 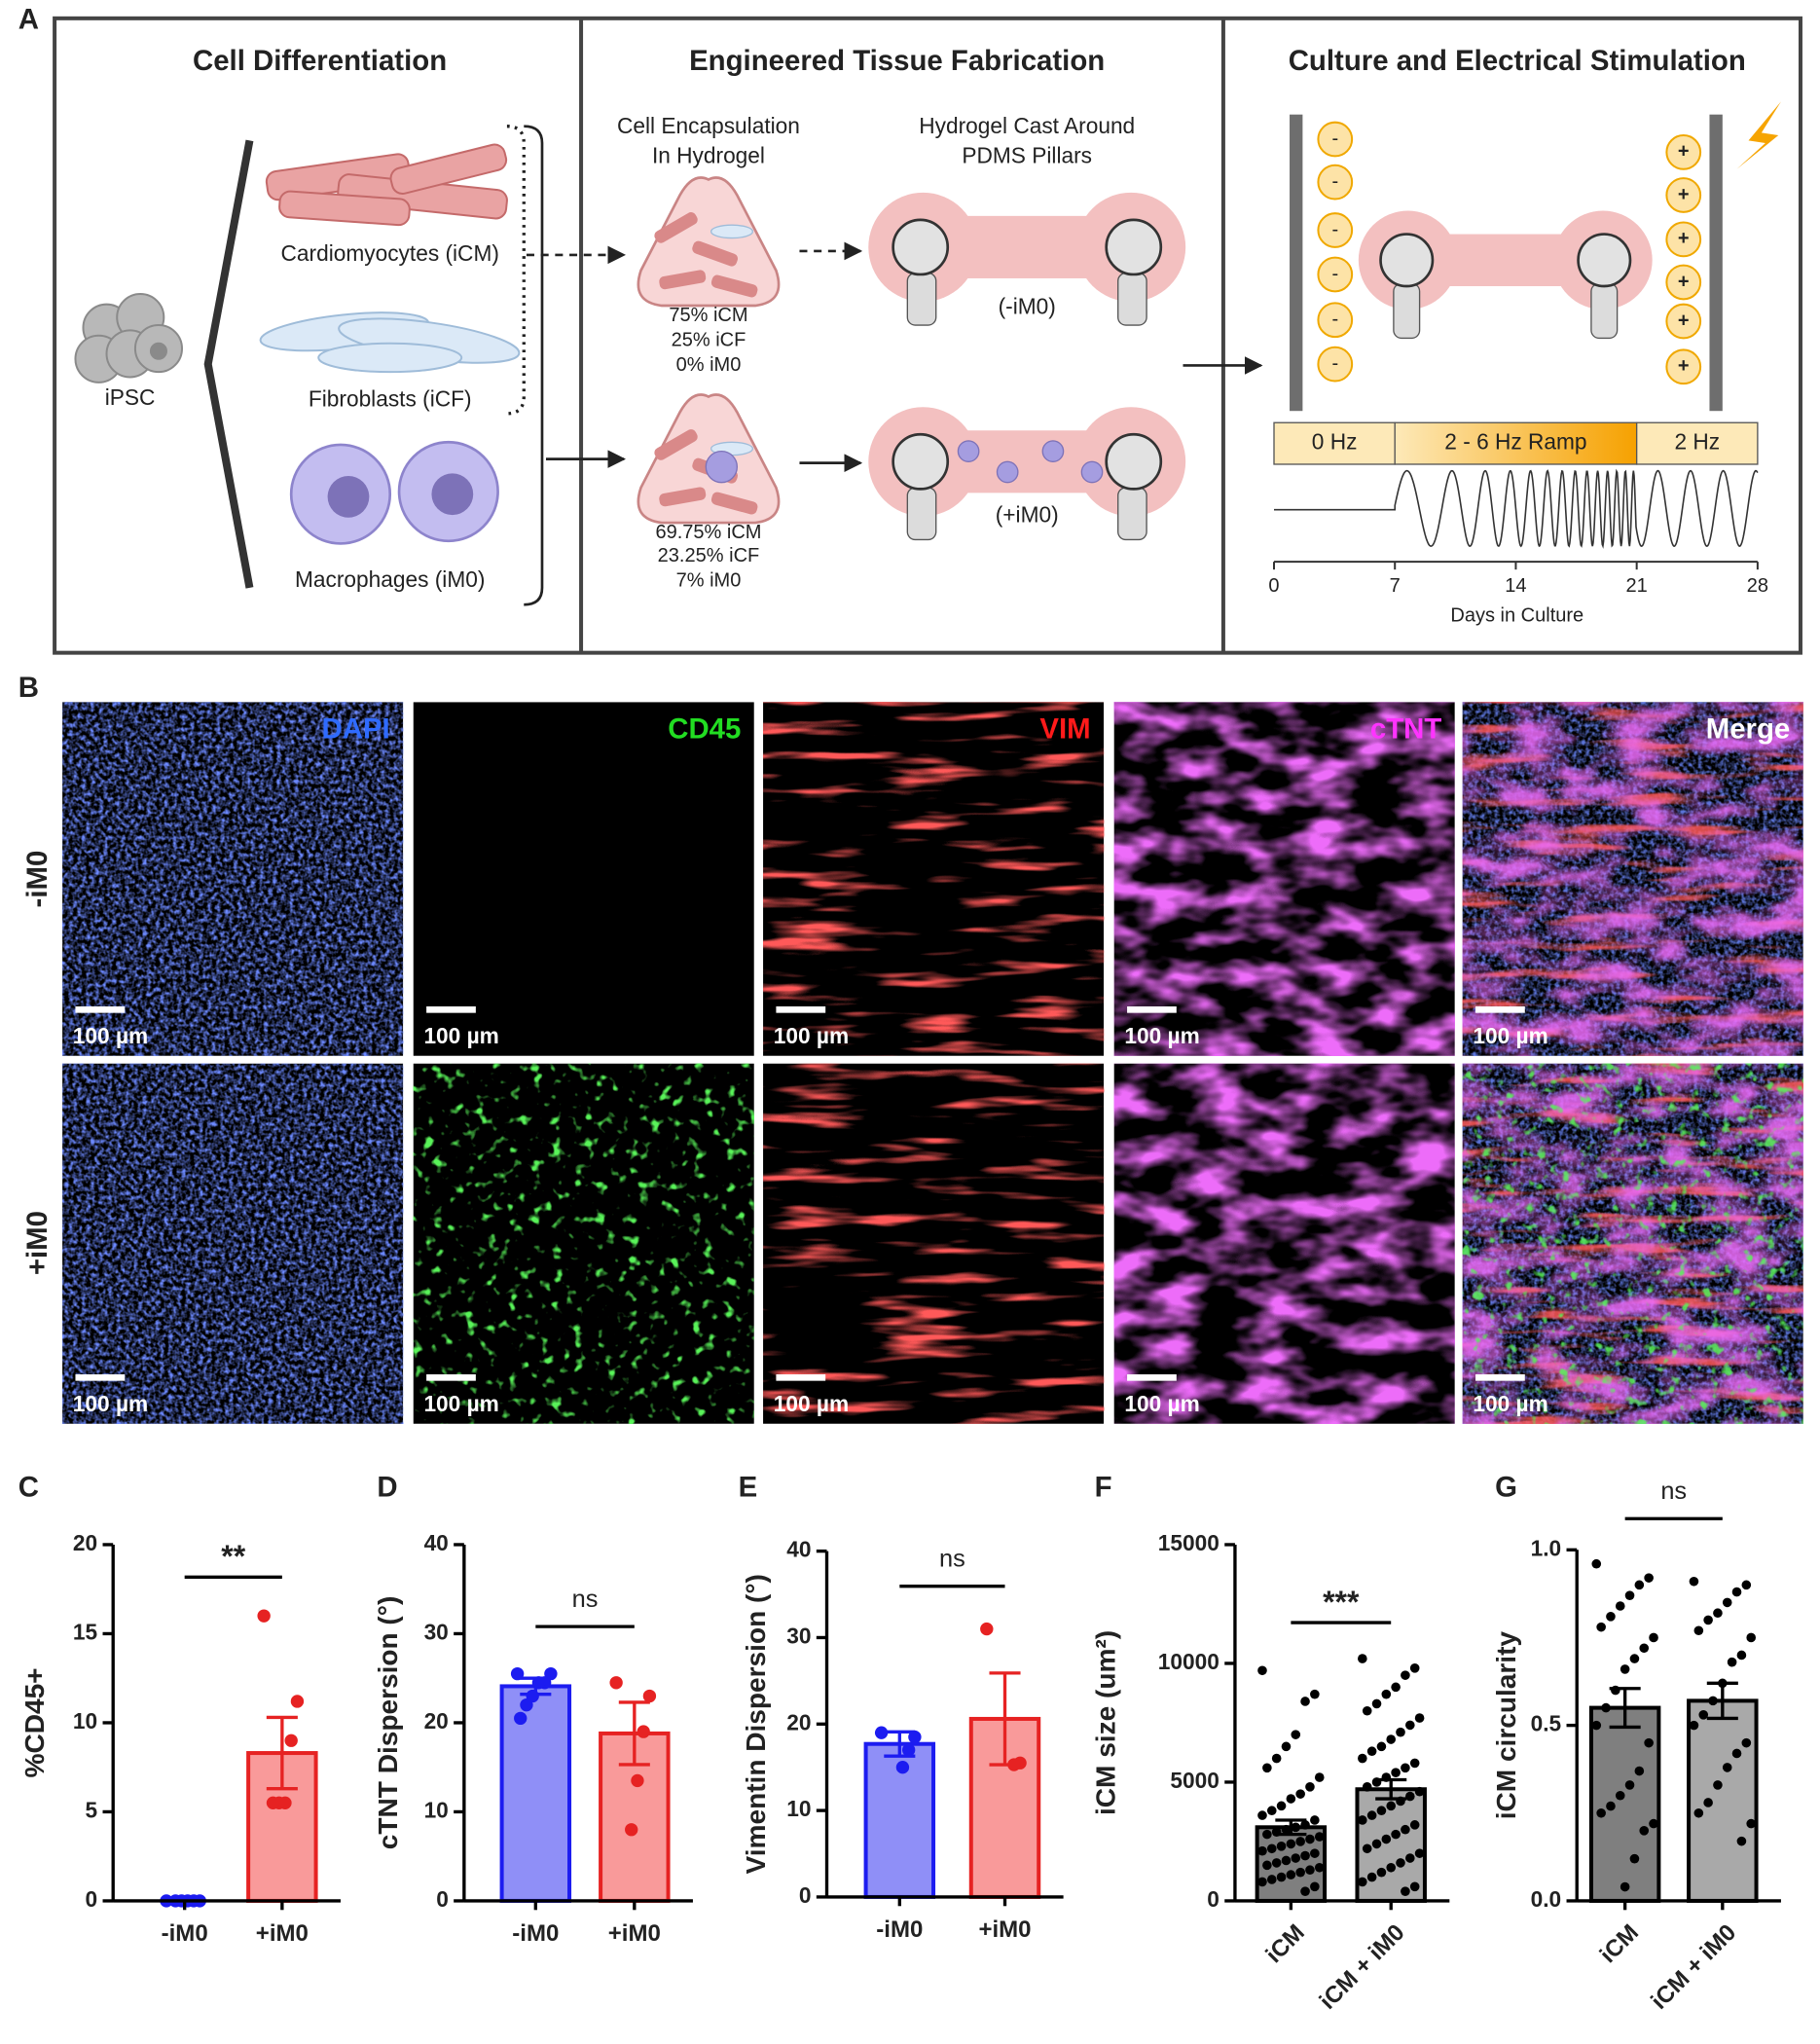 I want to click on panel-letter: B, so click(x=28, y=688).